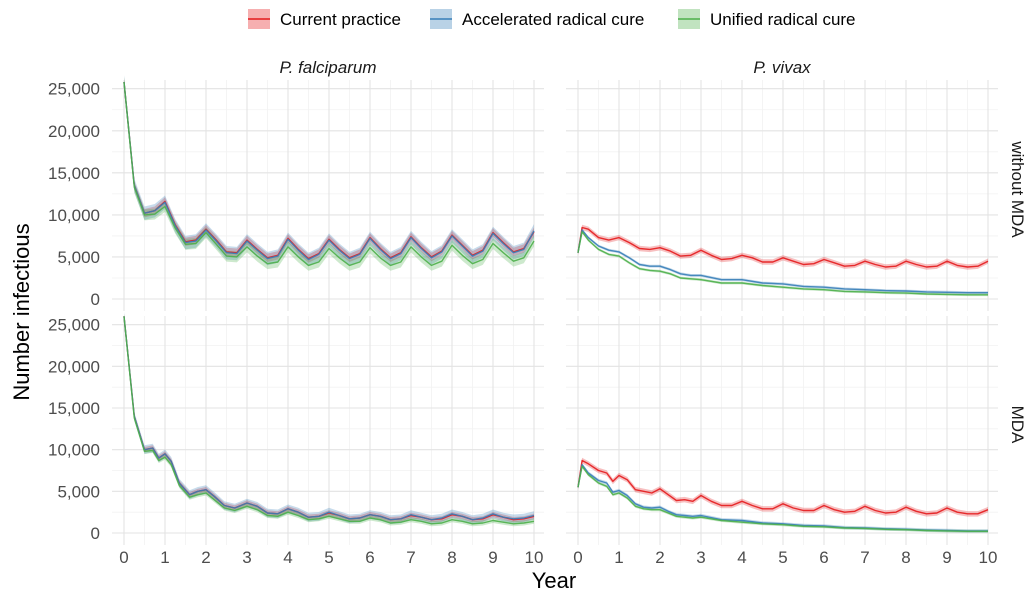 The width and height of the screenshot is (1029, 592). What do you see at coordinates (946, 557) in the screenshot?
I see `x-tick-label-1-9: 9` at bounding box center [946, 557].